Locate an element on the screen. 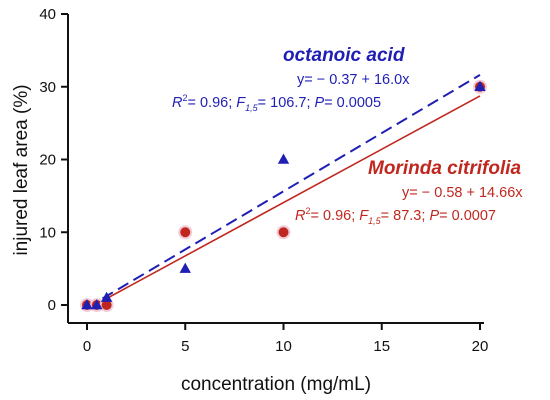  x-tick-label: 0 is located at coordinates (87, 346).